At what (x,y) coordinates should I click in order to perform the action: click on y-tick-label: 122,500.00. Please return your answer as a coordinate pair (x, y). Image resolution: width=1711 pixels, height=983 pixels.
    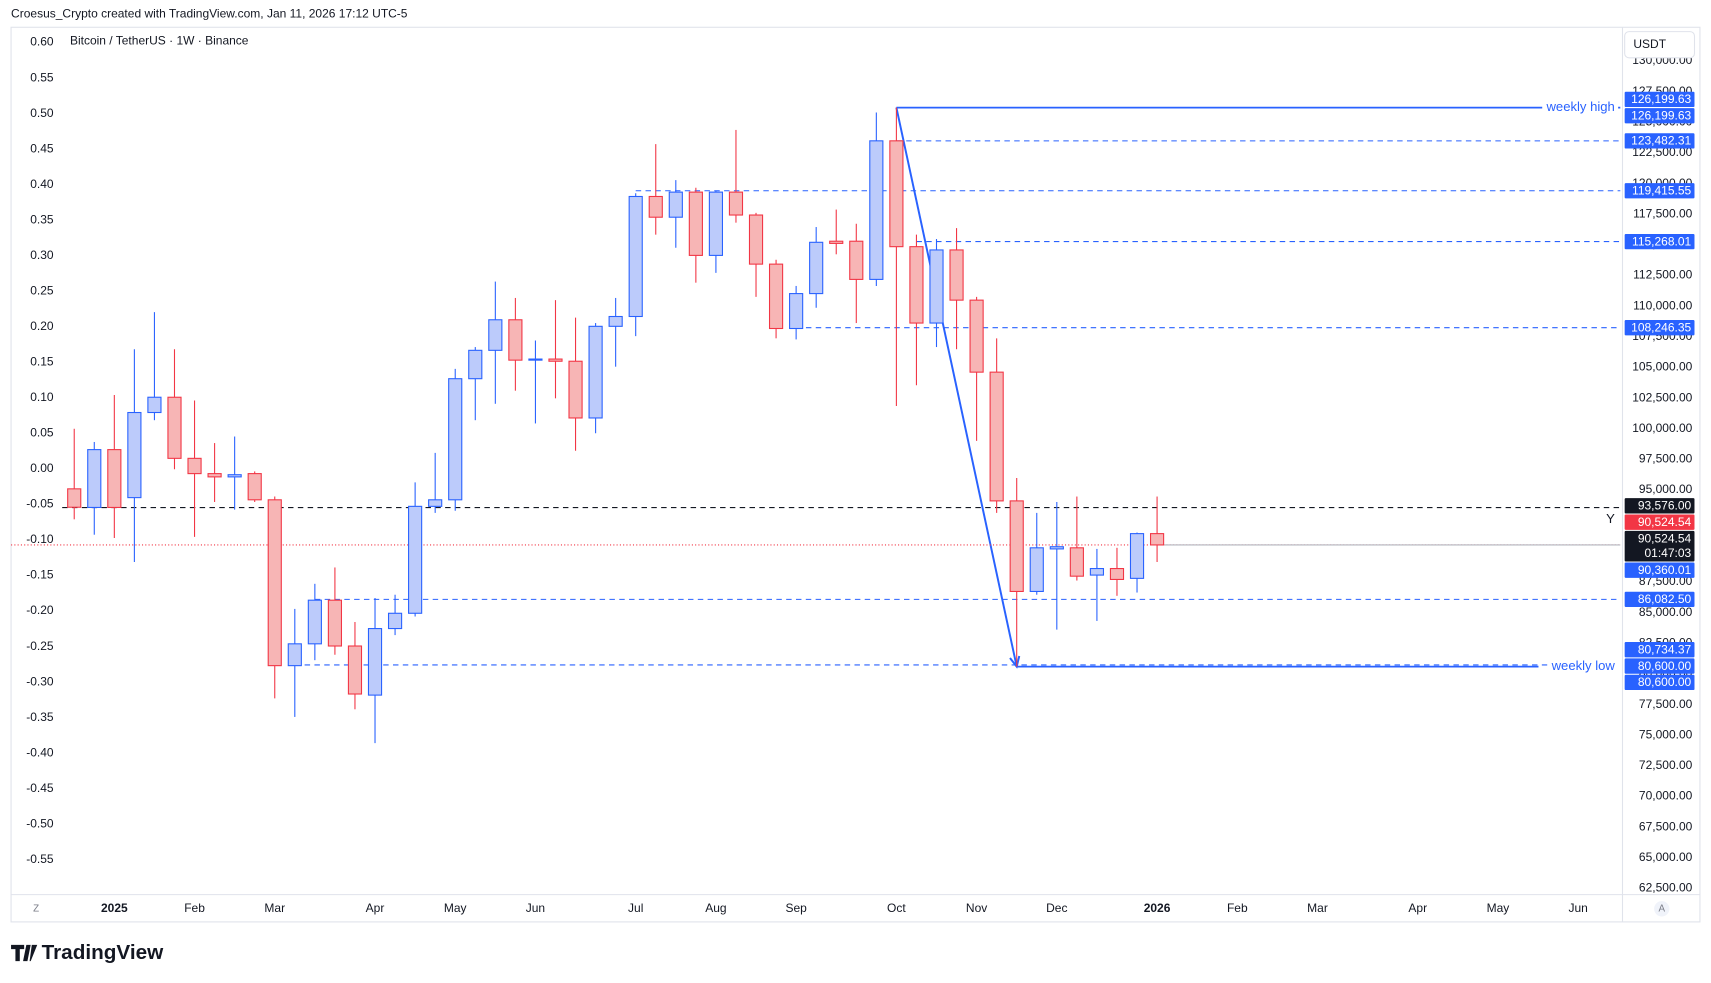
    Looking at the image, I should click on (1662, 152).